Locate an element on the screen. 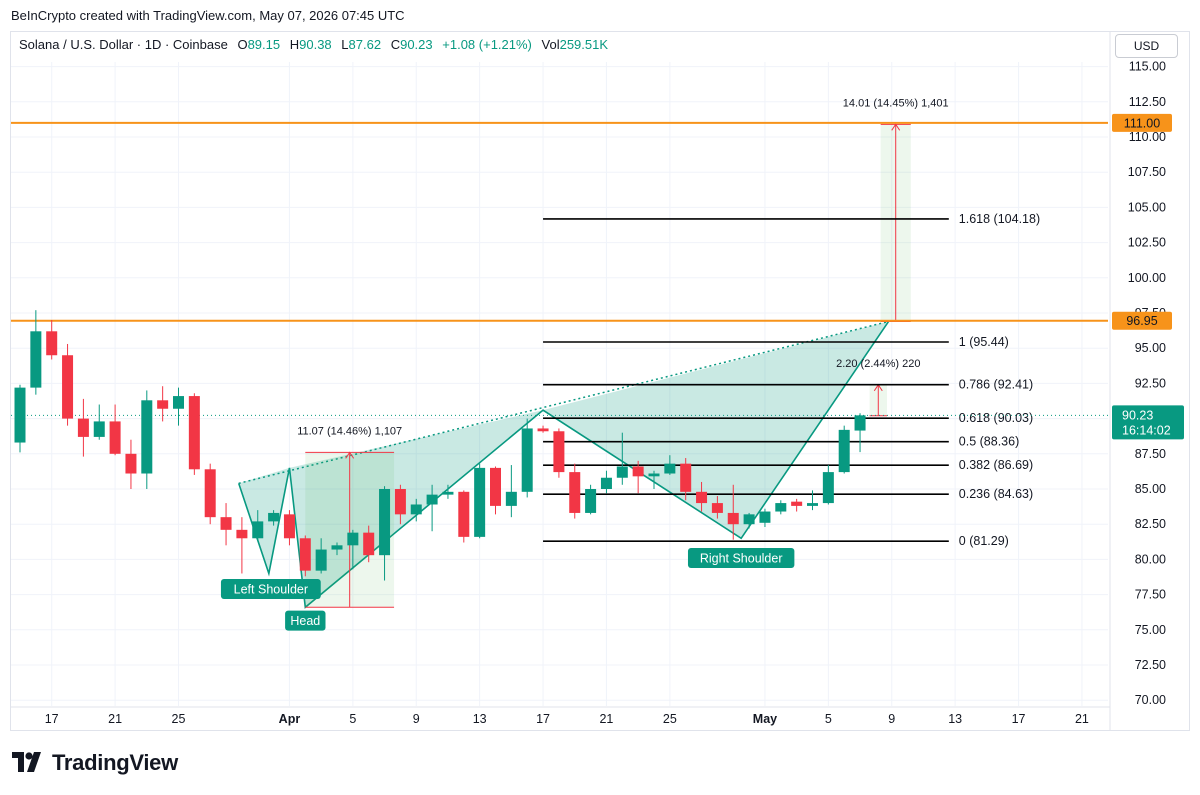  fib-level-label: 0.618 (90.03) is located at coordinates (996, 418).